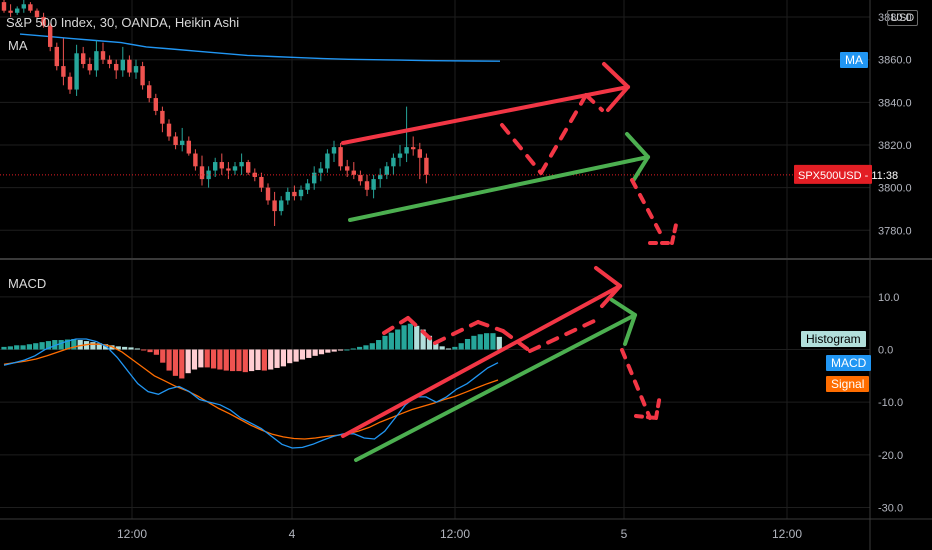 The width and height of the screenshot is (932, 550). I want to click on price-tick-label: 3860.0, so click(895, 61).